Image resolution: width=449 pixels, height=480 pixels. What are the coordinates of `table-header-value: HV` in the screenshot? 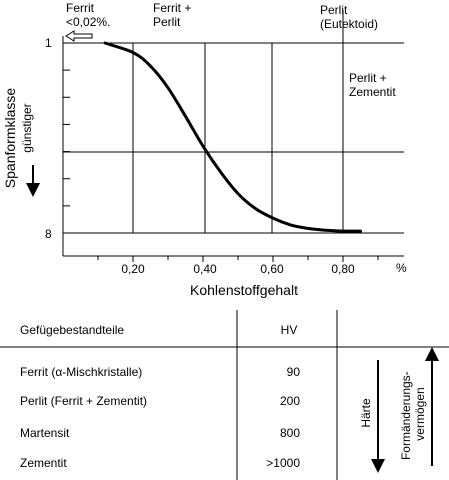 It's located at (289, 330).